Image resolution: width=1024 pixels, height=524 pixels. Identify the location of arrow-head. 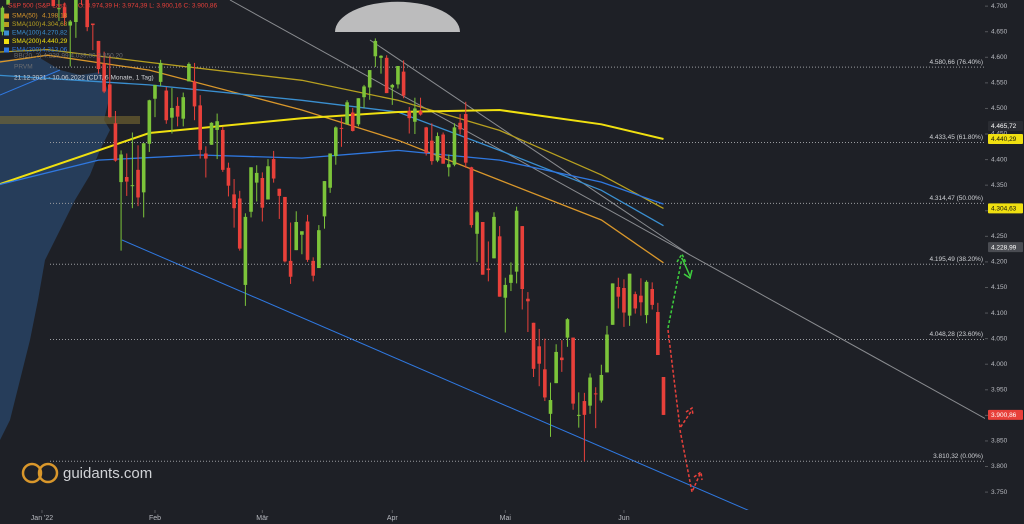
(687, 268).